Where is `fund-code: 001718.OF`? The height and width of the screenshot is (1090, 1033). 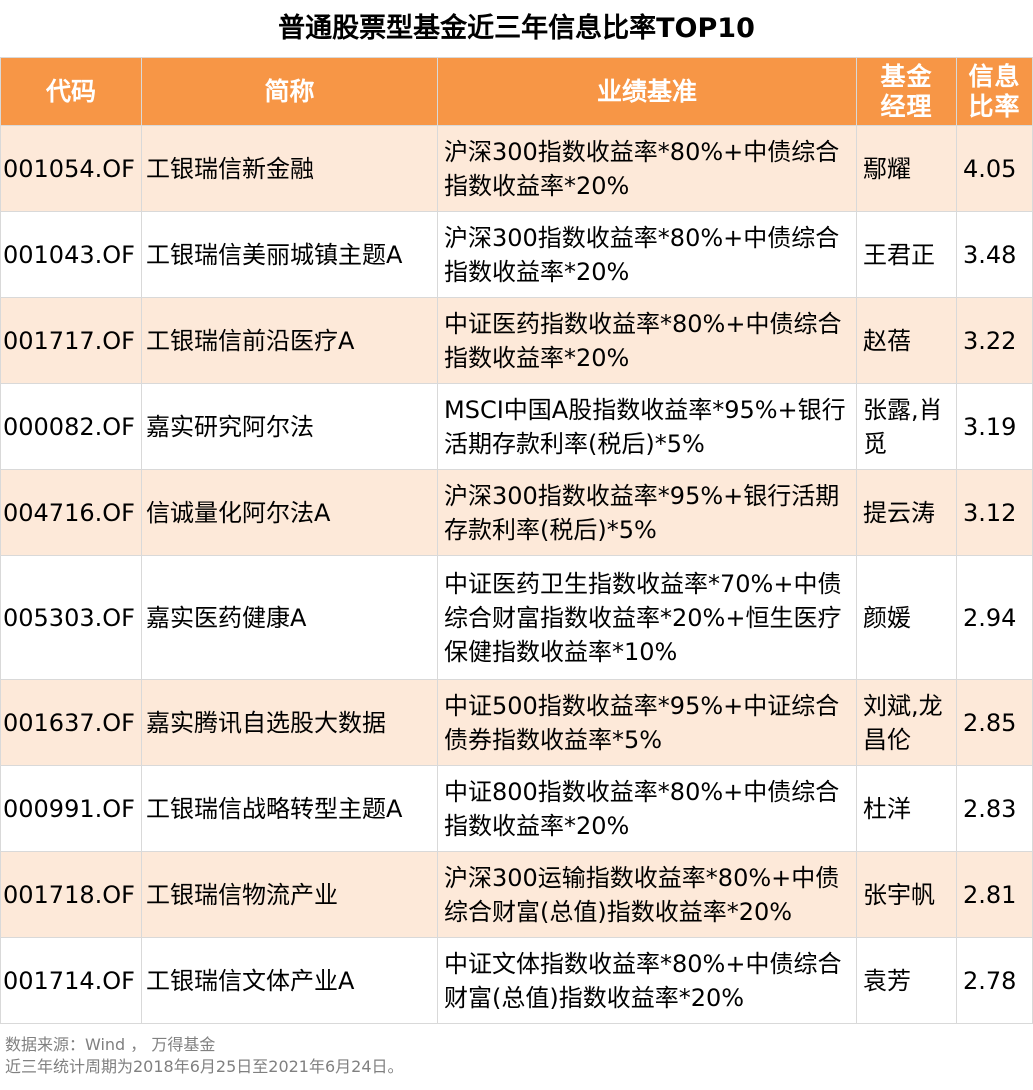
fund-code: 001718.OF is located at coordinates (71, 894).